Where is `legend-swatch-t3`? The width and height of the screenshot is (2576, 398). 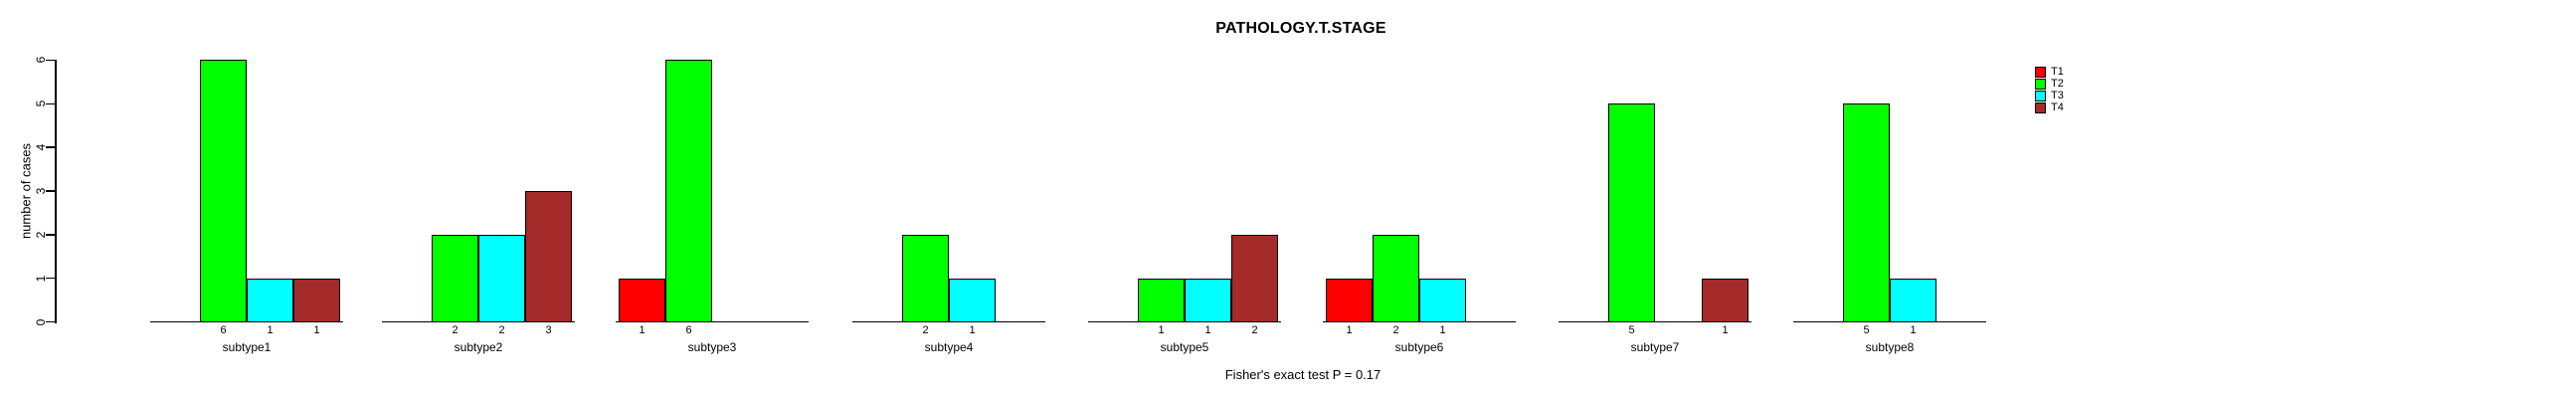
legend-swatch-t3 is located at coordinates (2041, 96).